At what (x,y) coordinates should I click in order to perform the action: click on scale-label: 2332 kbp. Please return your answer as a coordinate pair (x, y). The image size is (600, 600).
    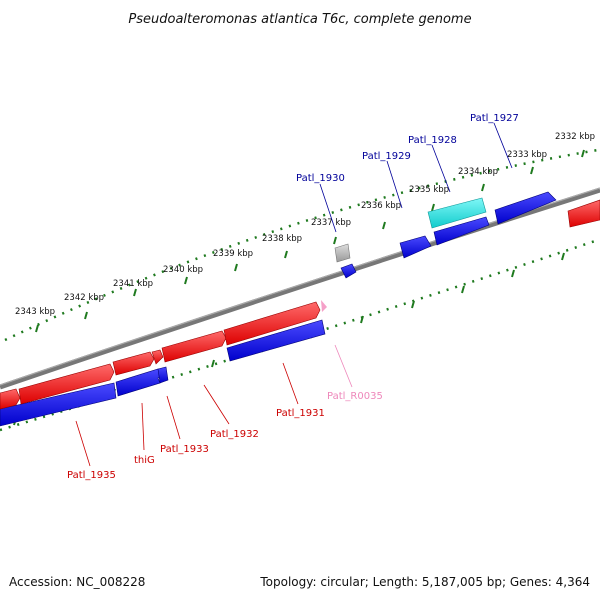
    Looking at the image, I should click on (575, 137).